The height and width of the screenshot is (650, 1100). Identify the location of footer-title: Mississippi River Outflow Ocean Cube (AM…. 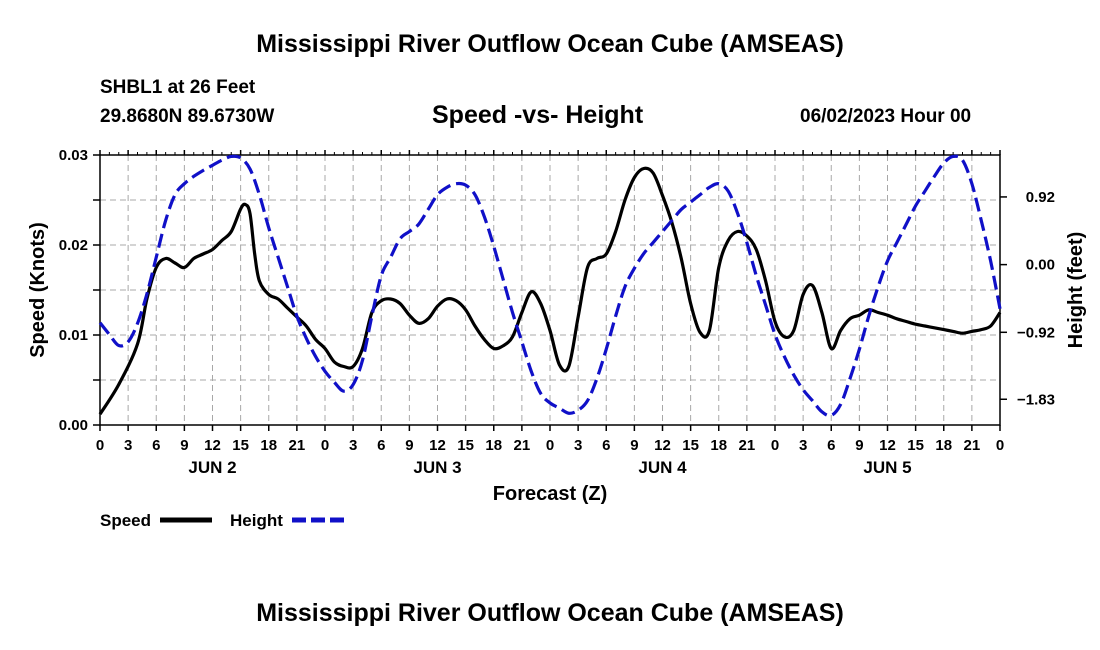
(550, 613).